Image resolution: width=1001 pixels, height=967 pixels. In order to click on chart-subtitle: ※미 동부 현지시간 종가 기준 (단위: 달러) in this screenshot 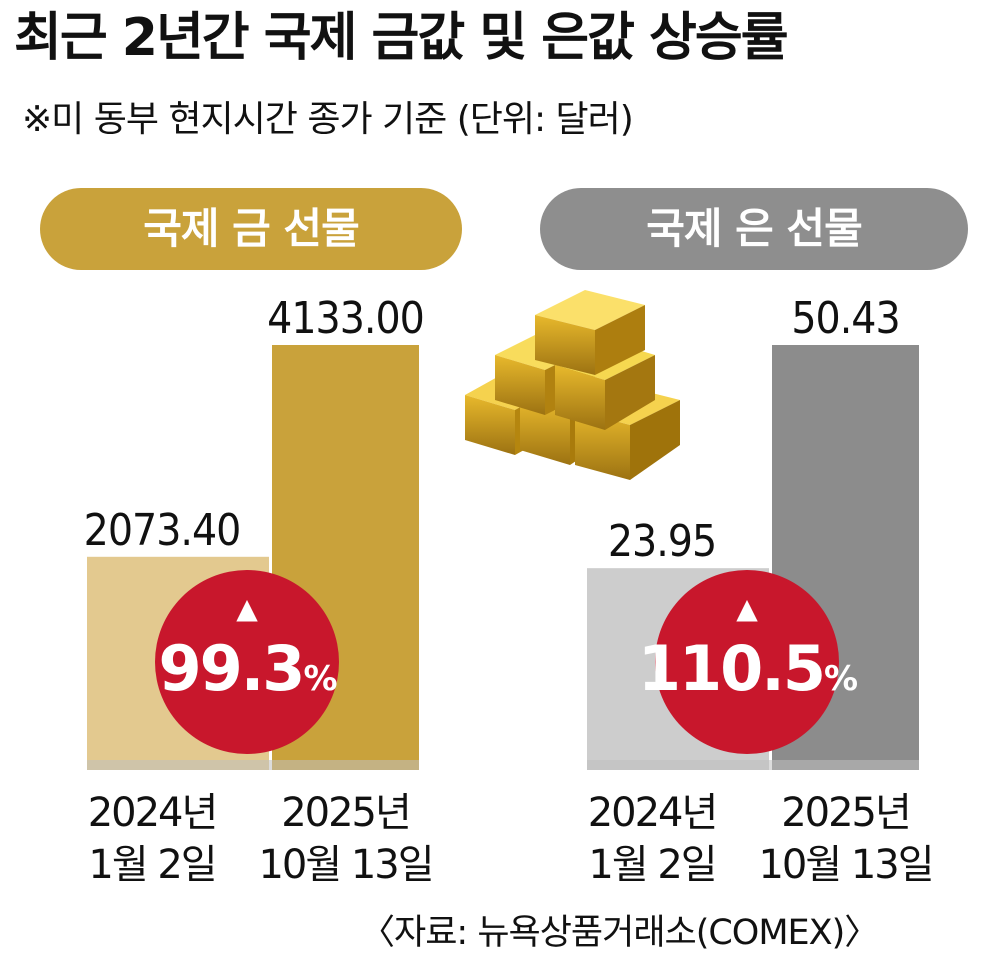, I will do `click(328, 119)`.